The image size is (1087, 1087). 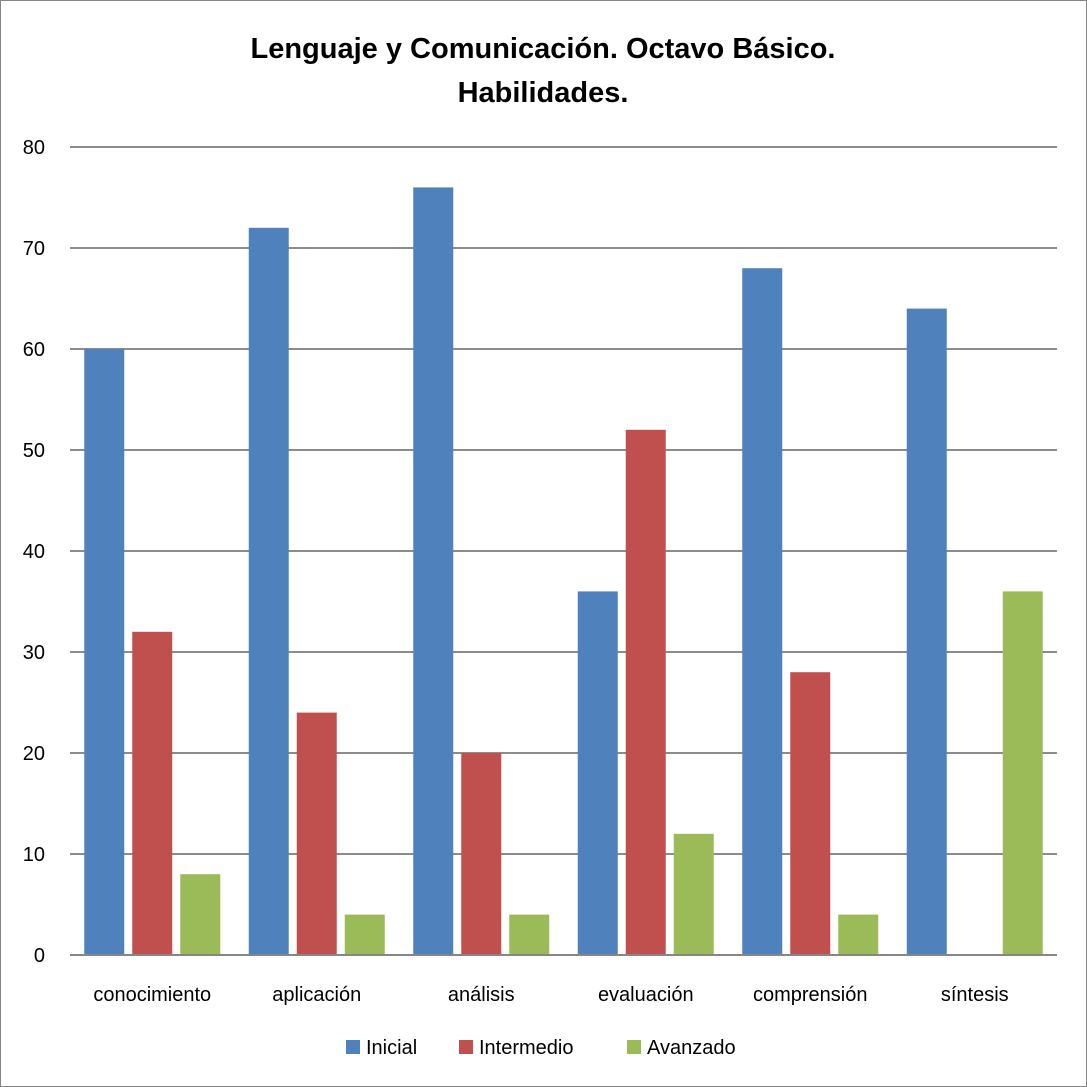 What do you see at coordinates (634, 1047) in the screenshot?
I see `legend-swatch-avanzado` at bounding box center [634, 1047].